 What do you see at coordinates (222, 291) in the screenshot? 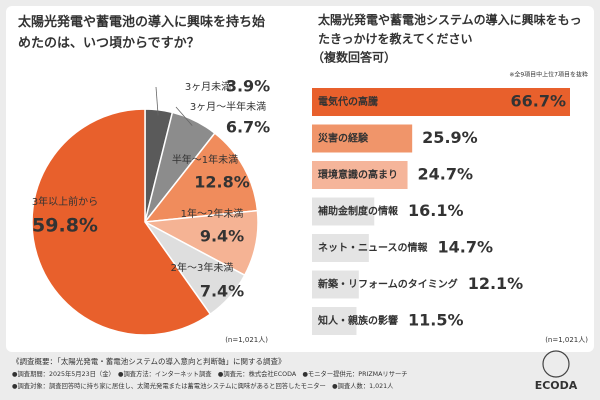
I see `slice-value: 7.4%` at bounding box center [222, 291].